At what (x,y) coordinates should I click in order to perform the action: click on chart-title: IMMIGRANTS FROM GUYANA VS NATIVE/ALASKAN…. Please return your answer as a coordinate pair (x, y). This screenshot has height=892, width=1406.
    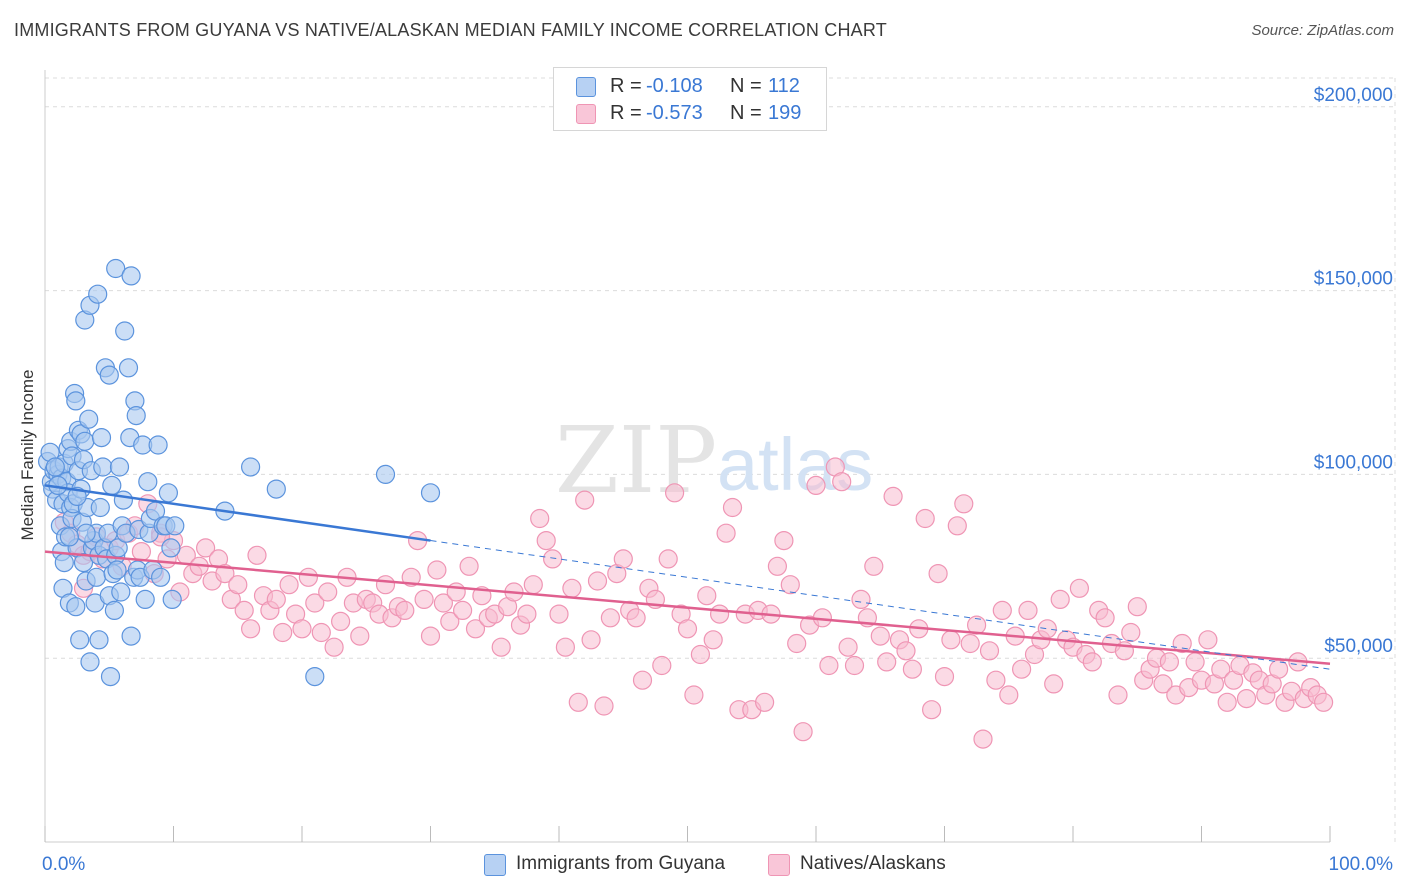
    Looking at the image, I should click on (450, 30).